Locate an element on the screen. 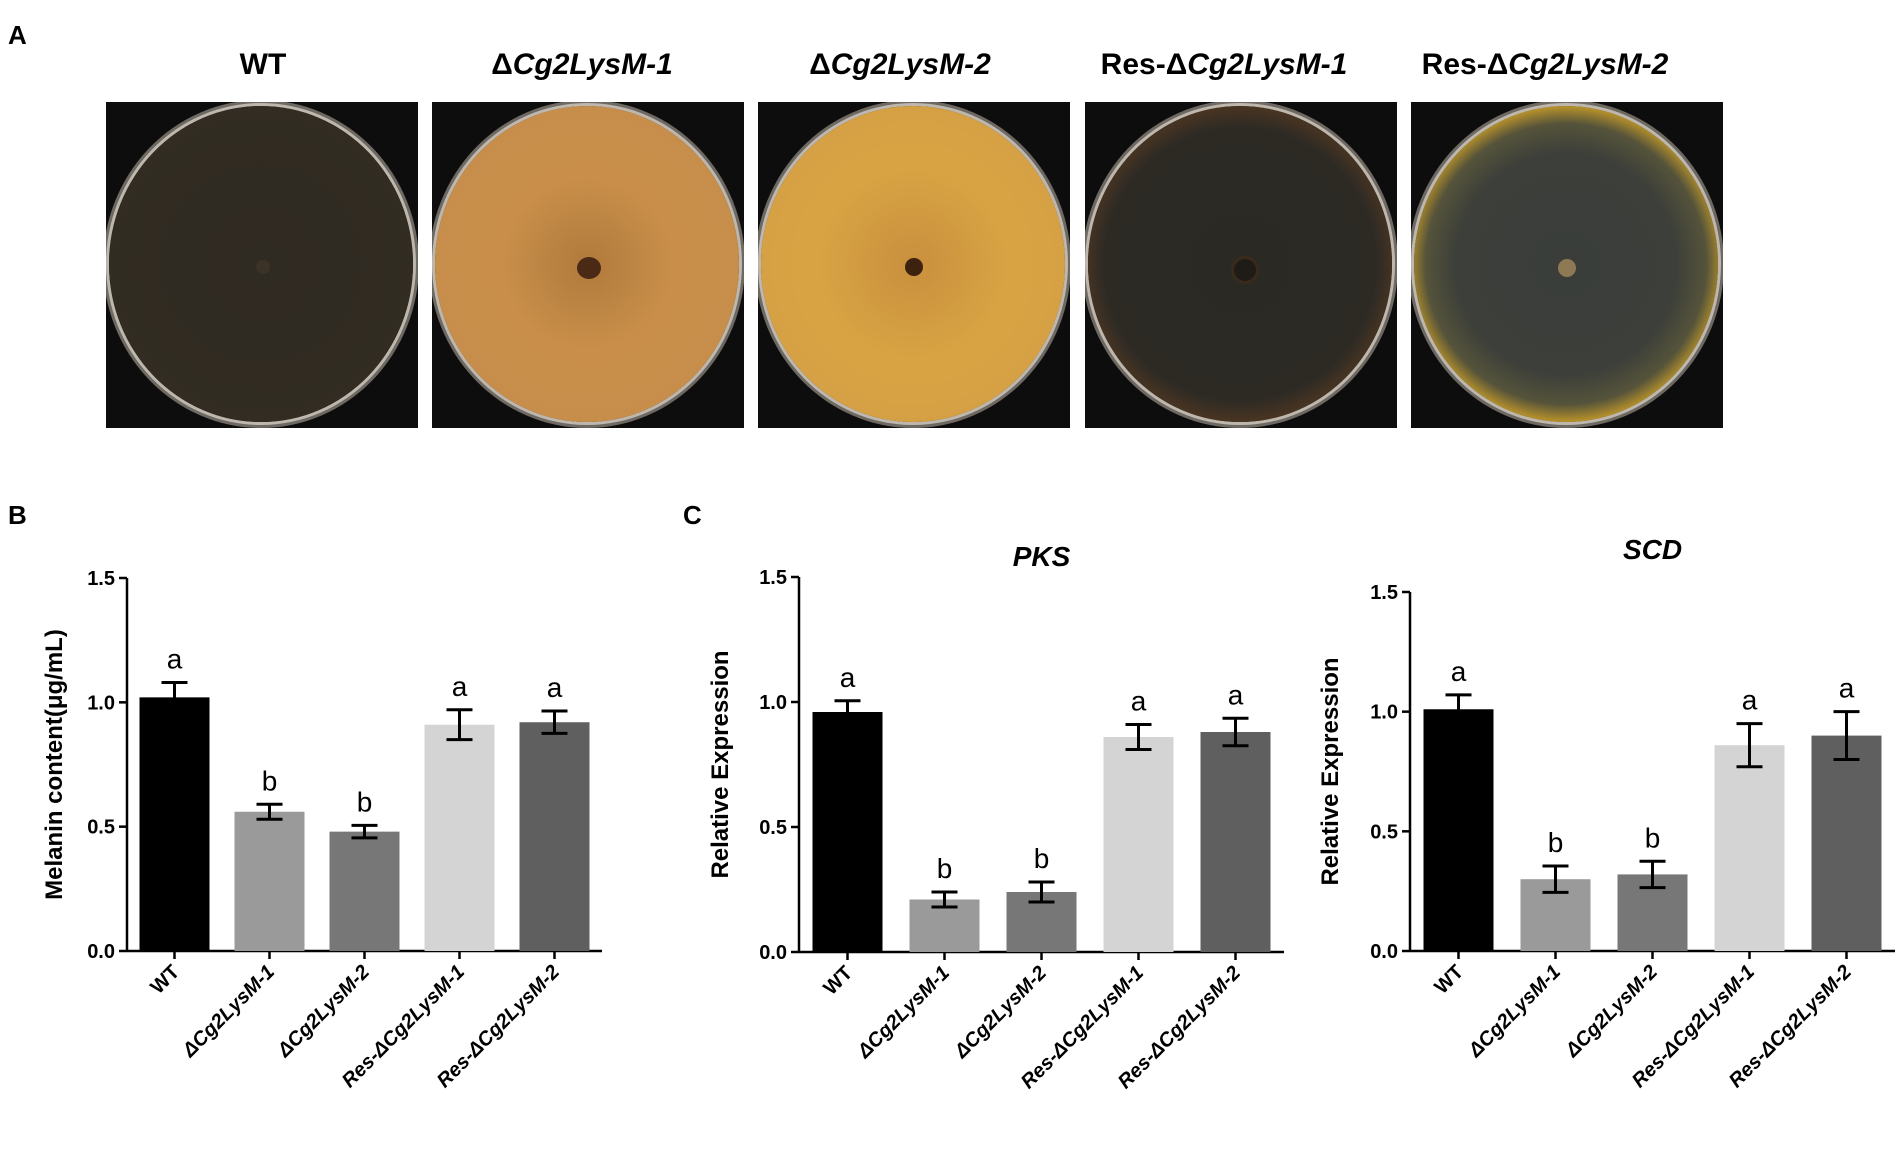 The height and width of the screenshot is (1154, 1904). chart-title: SCD is located at coordinates (1652, 549).